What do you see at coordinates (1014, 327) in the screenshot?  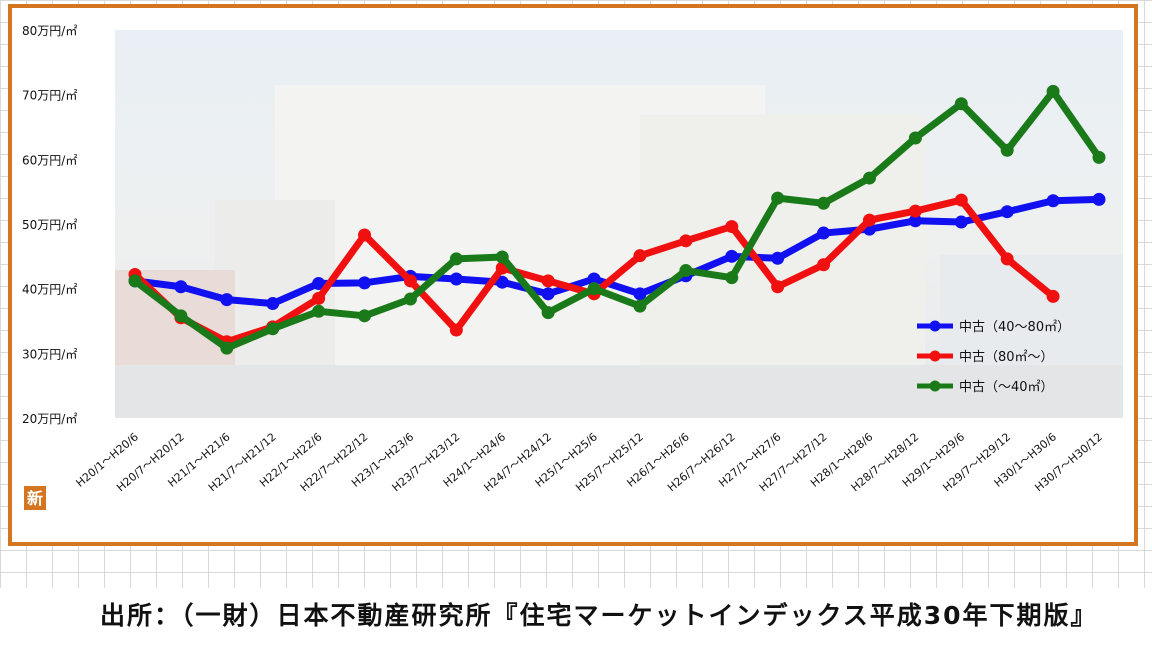 I see `legend-label: 中古（40～80㎡）` at bounding box center [1014, 327].